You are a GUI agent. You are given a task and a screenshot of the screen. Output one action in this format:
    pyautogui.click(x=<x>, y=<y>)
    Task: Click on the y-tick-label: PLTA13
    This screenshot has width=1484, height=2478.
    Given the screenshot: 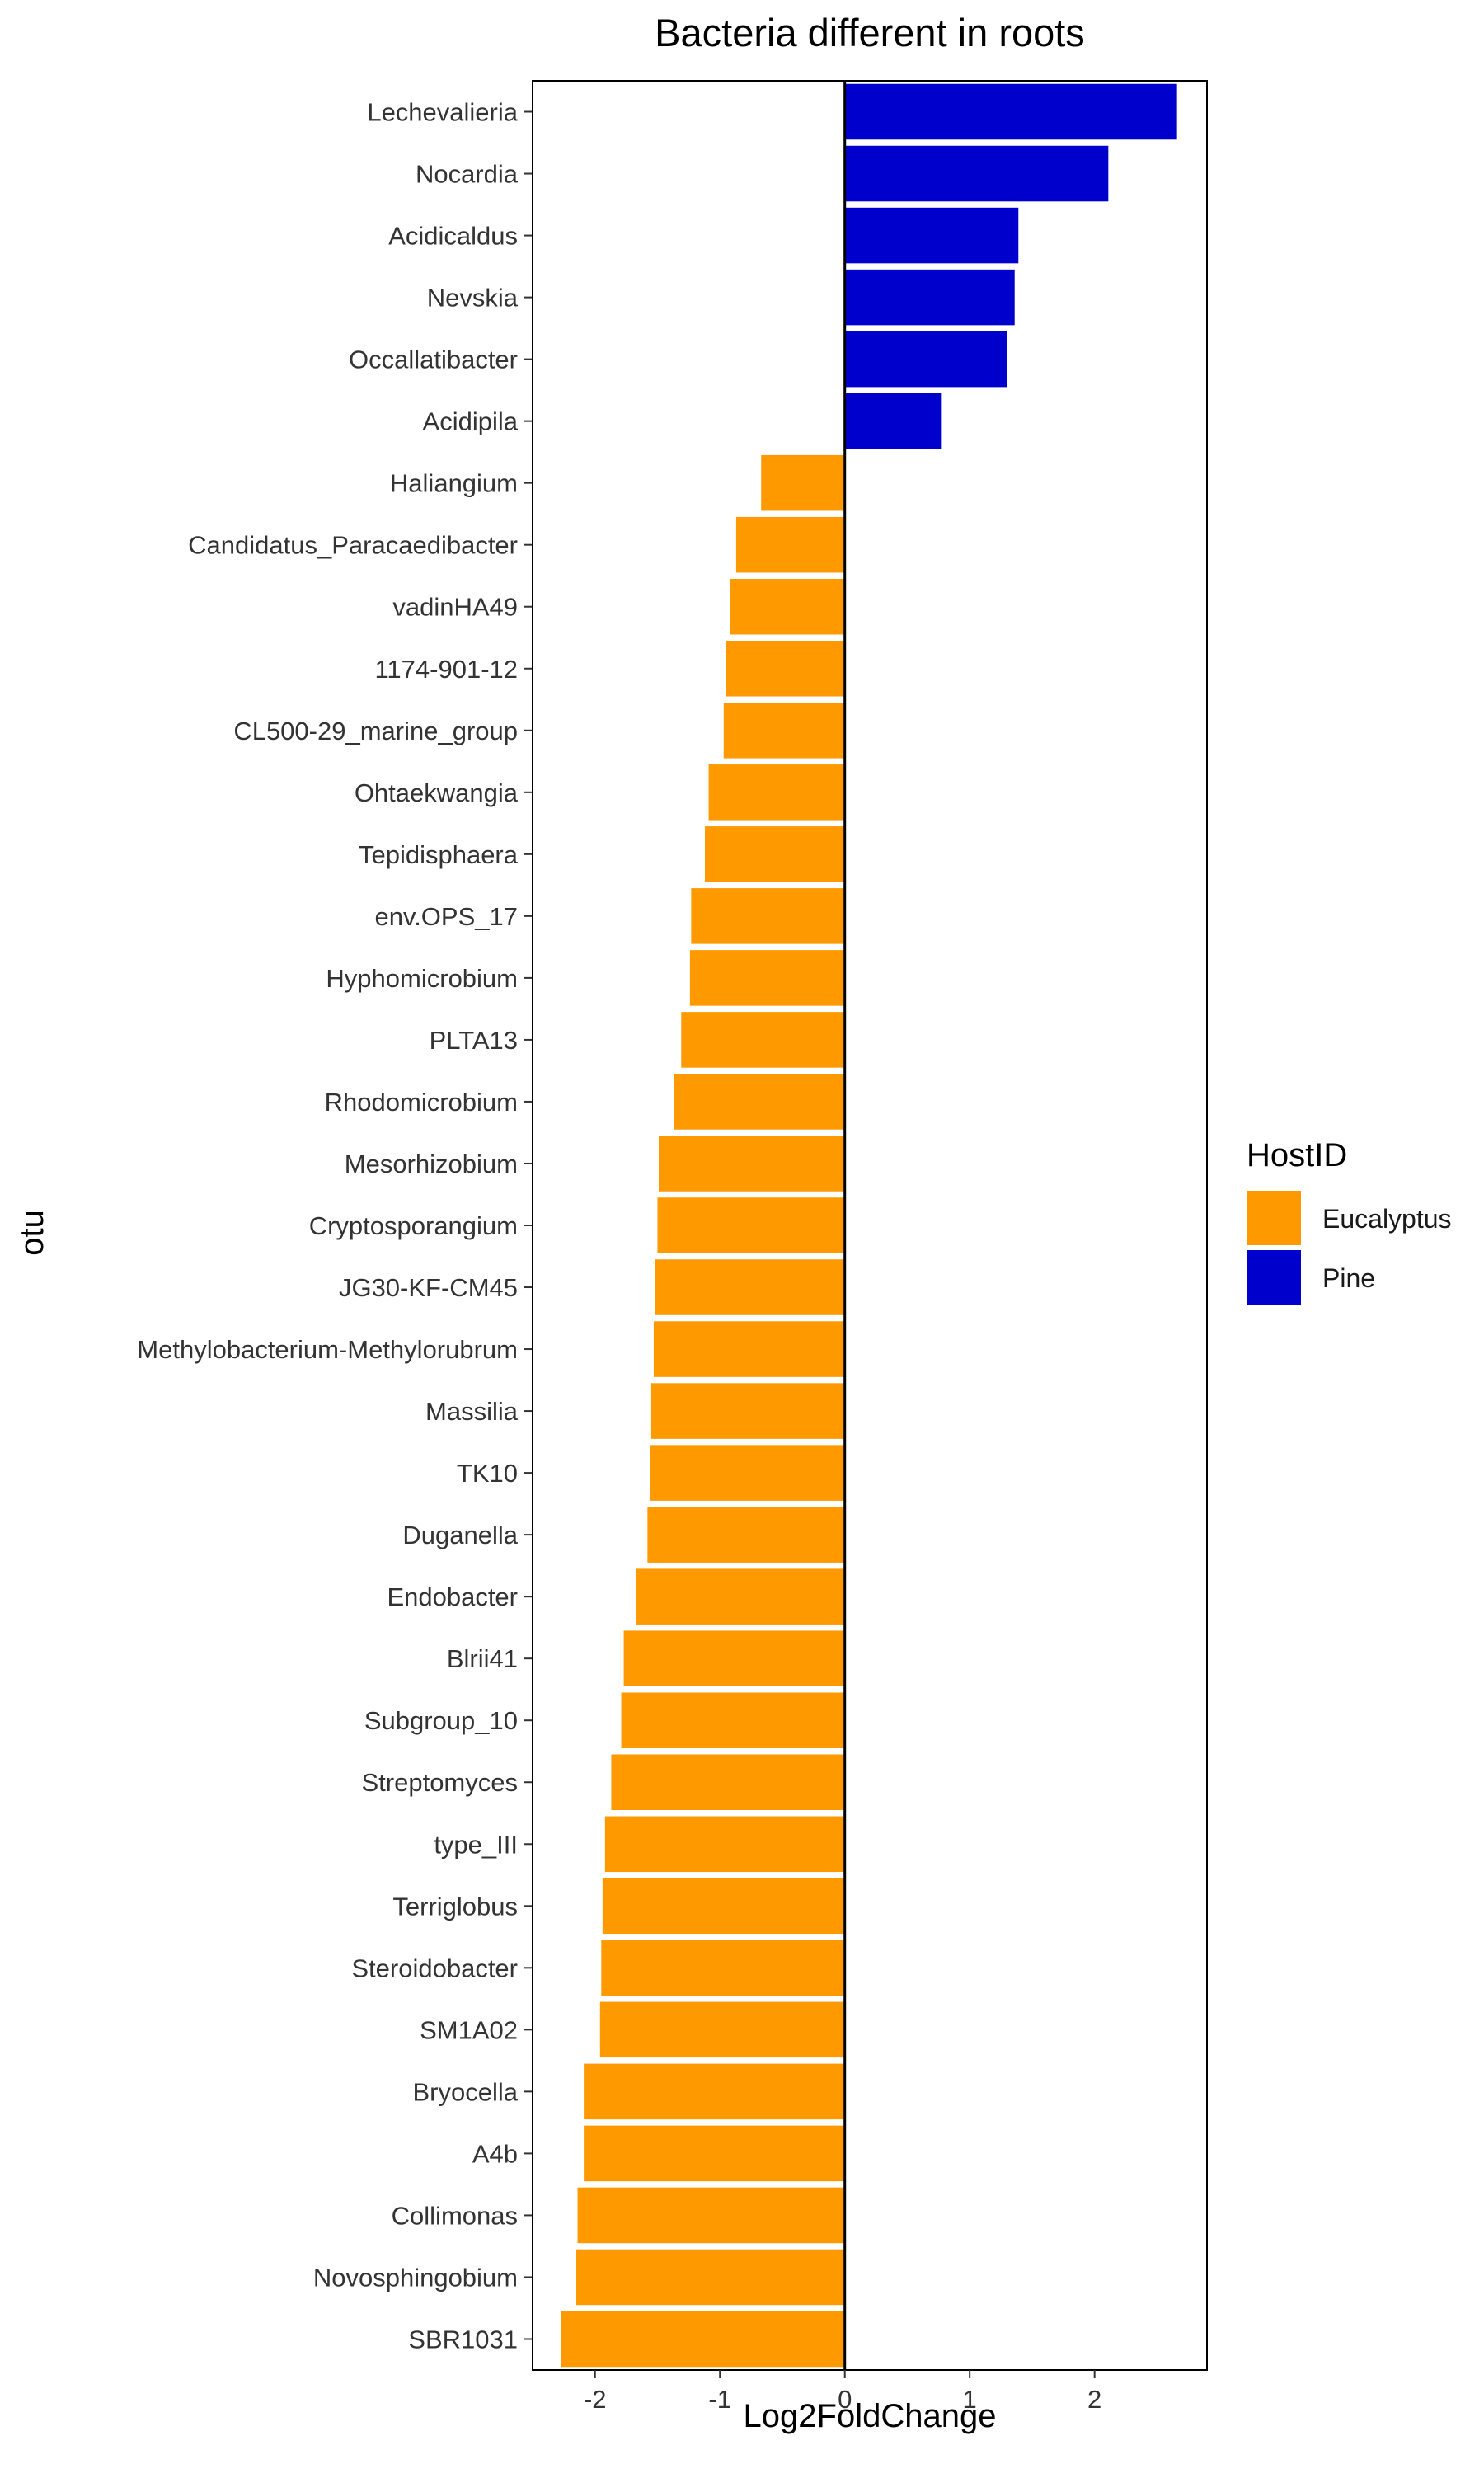 What is the action you would take?
    pyautogui.click(x=474, y=1040)
    